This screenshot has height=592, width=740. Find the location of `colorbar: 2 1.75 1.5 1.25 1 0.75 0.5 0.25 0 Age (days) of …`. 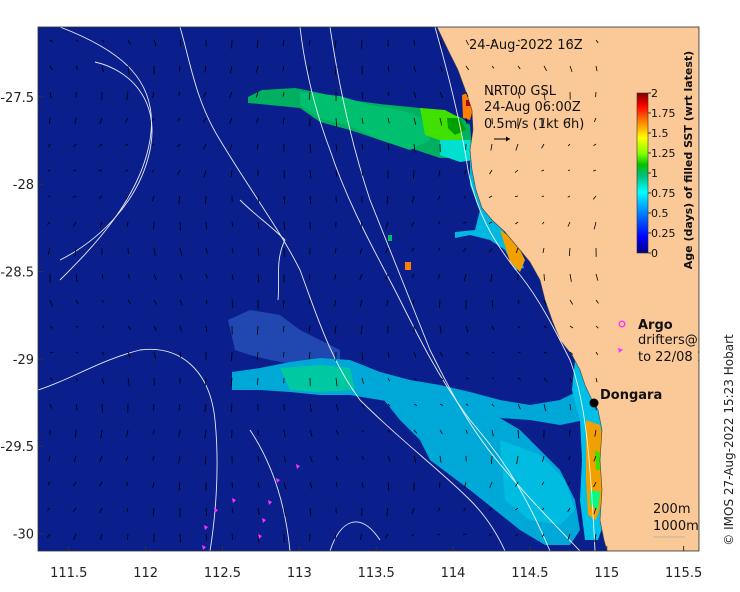

colorbar: 2 1.75 1.5 1.25 1 0.75 0.5 0.25 0 Age (days) of … is located at coordinates (665, 160).